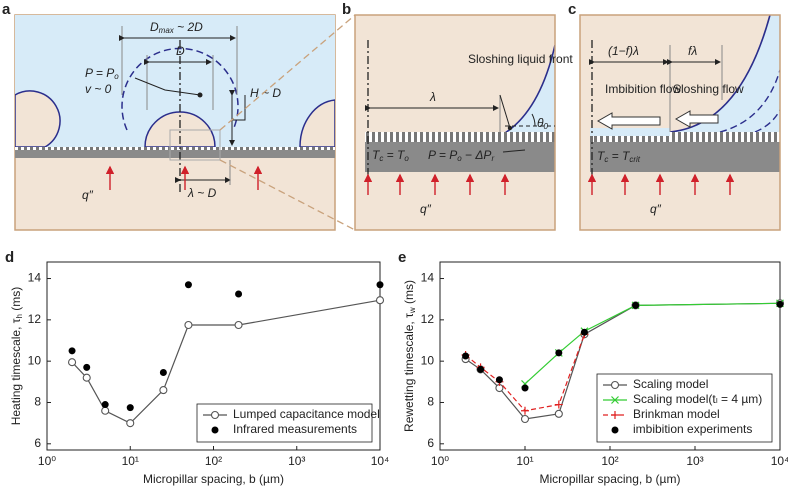  I want to click on label: P = Po − ΔPr, so click(461, 155).